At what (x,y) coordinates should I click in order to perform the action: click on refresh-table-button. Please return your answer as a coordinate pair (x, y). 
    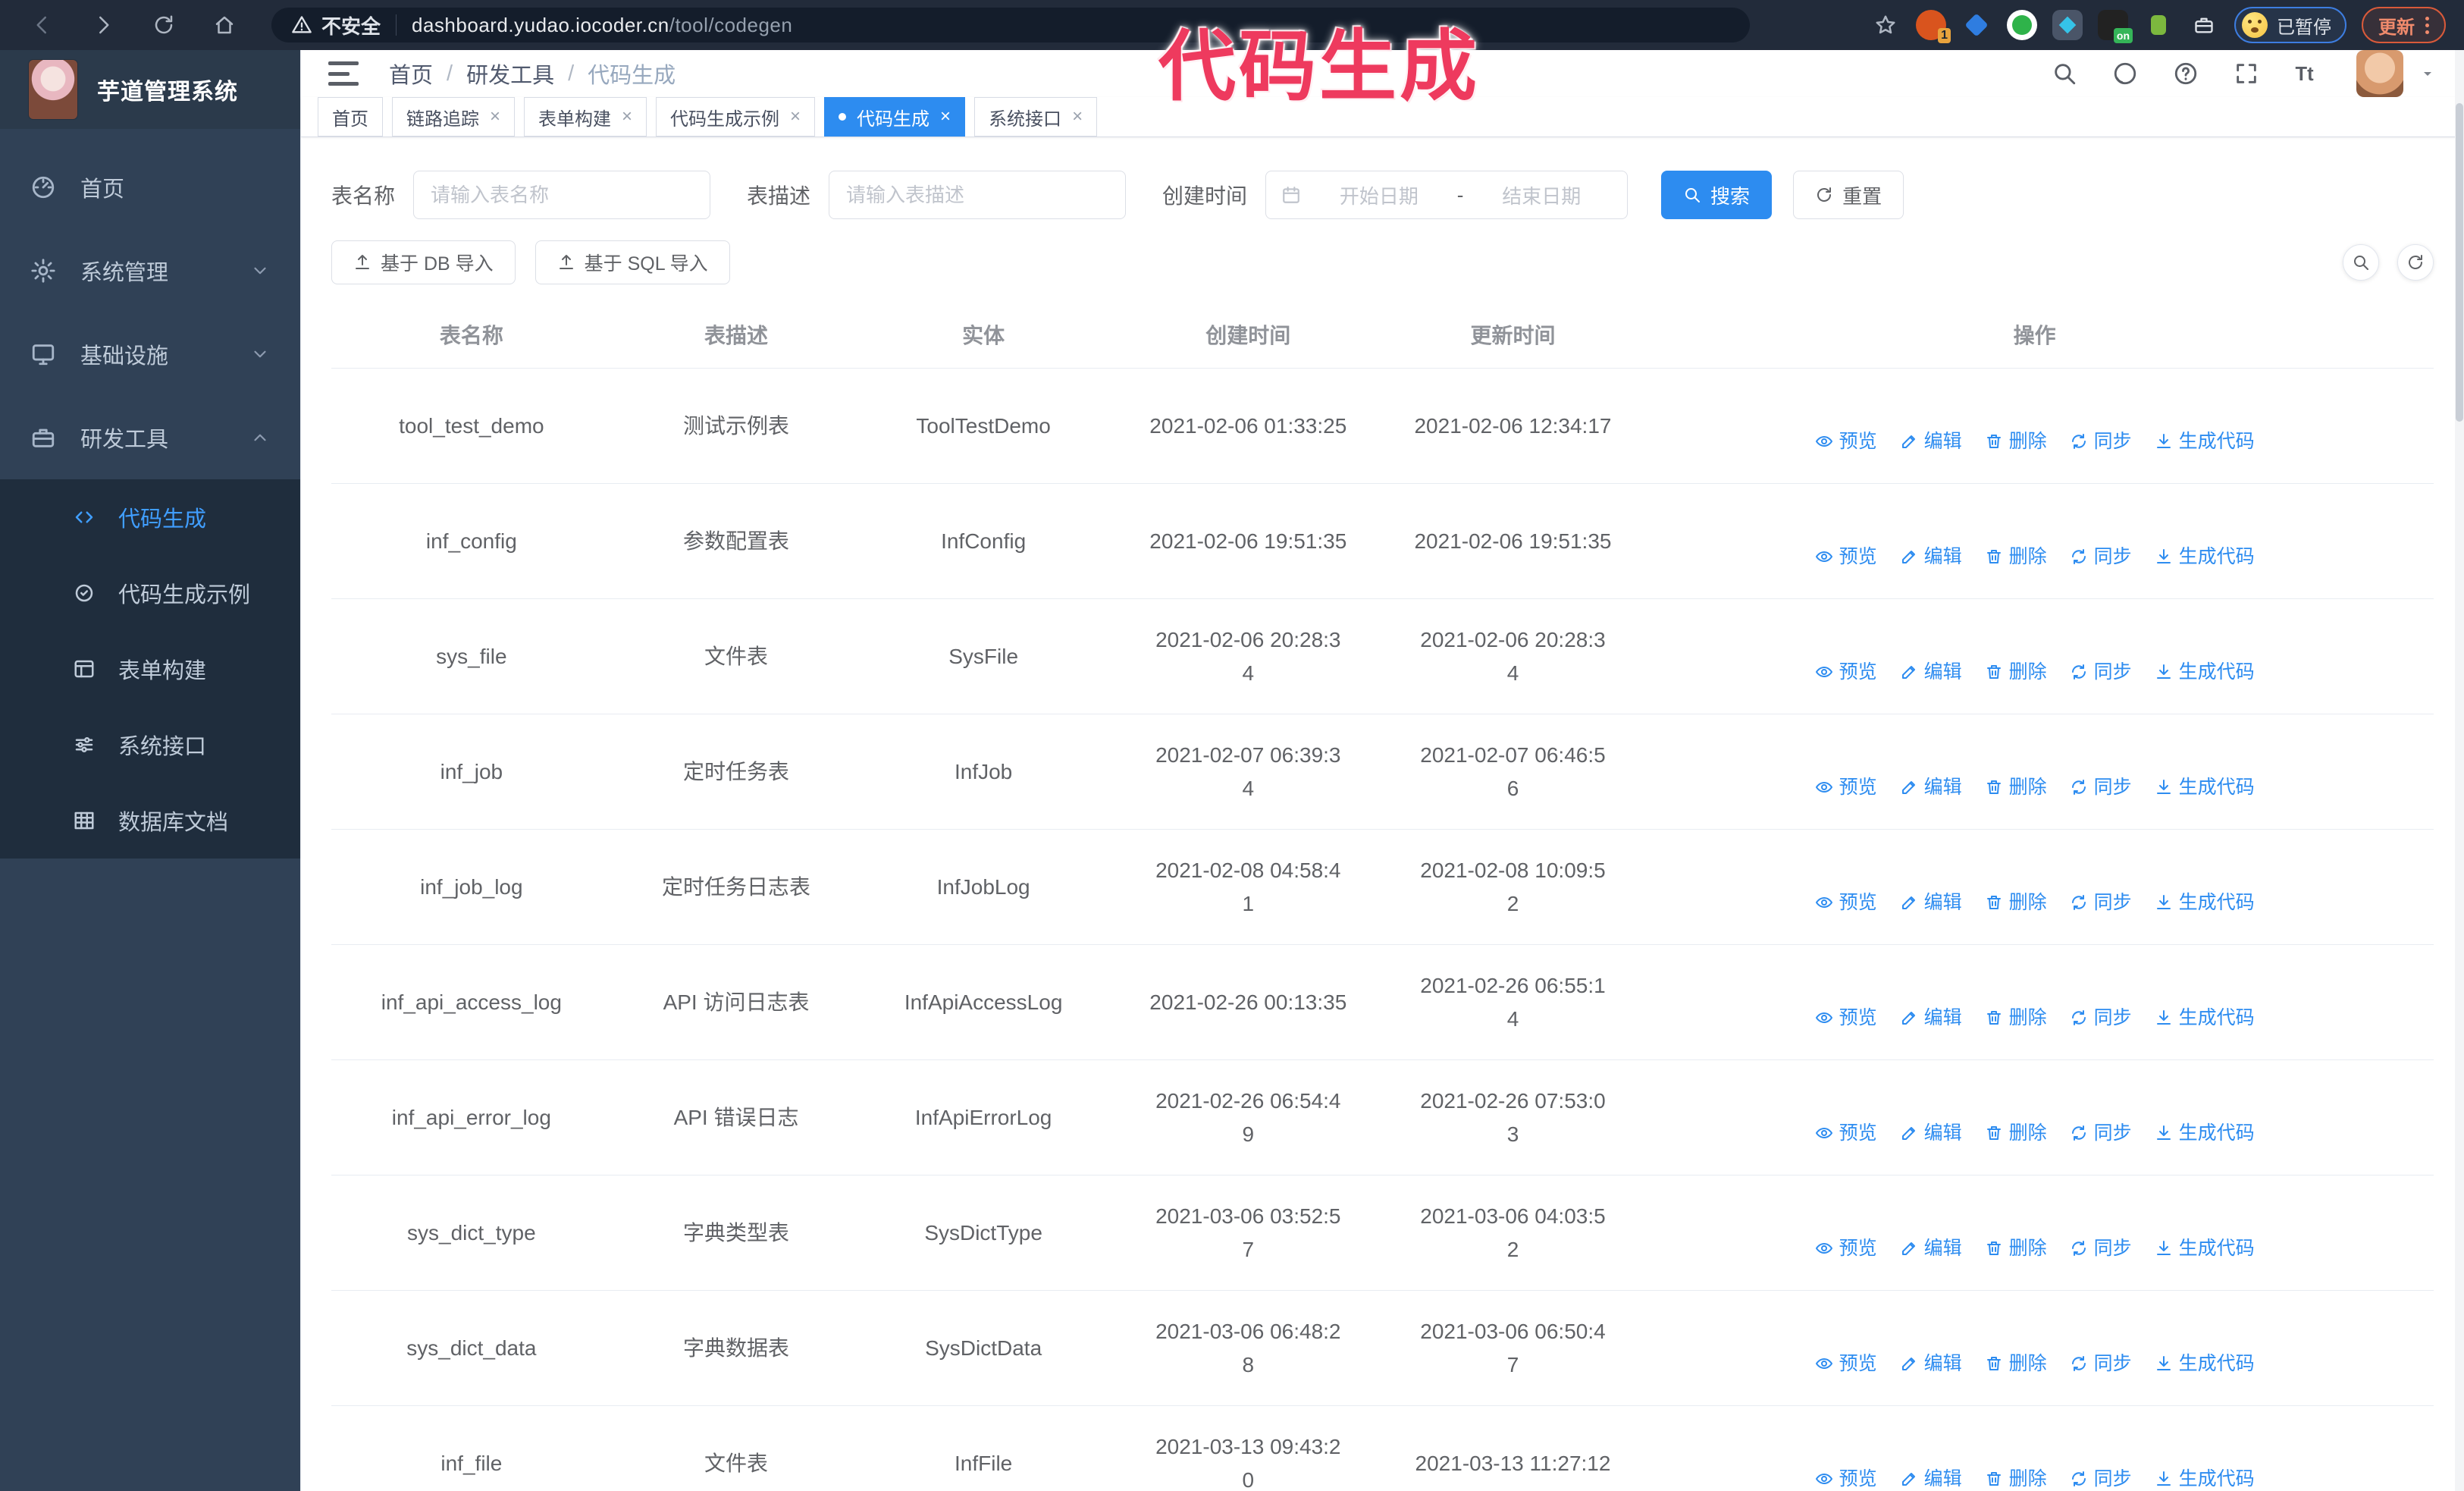
    Looking at the image, I should click on (2415, 262).